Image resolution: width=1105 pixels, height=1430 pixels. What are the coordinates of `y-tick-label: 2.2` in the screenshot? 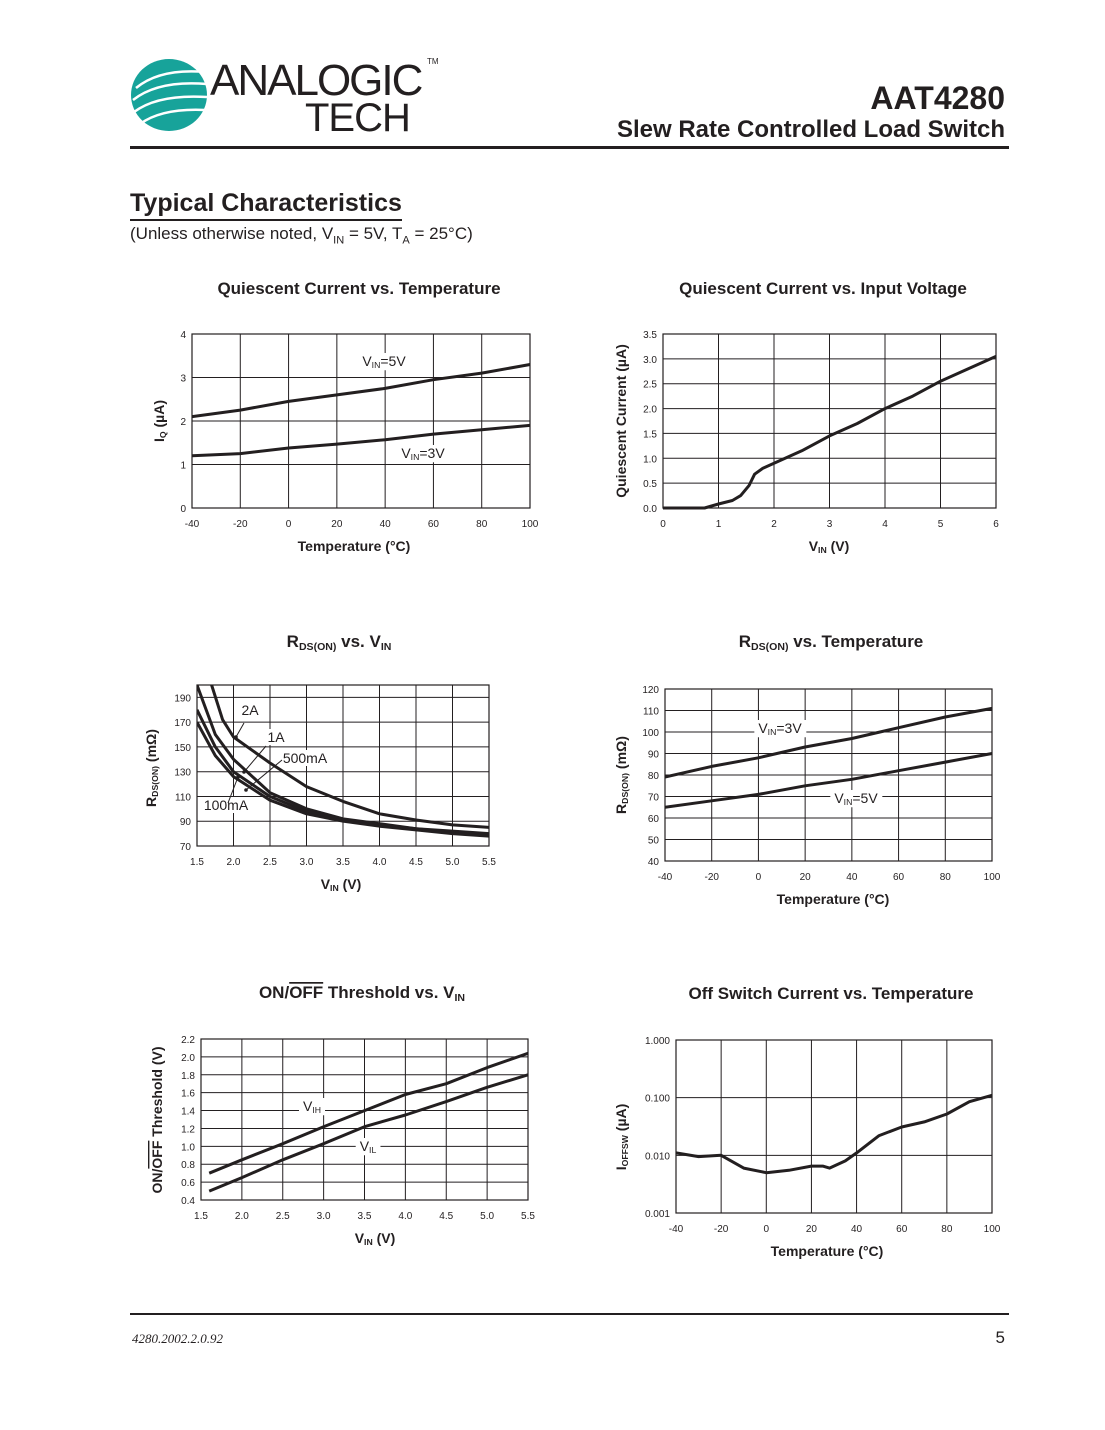 It's located at (188, 1040).